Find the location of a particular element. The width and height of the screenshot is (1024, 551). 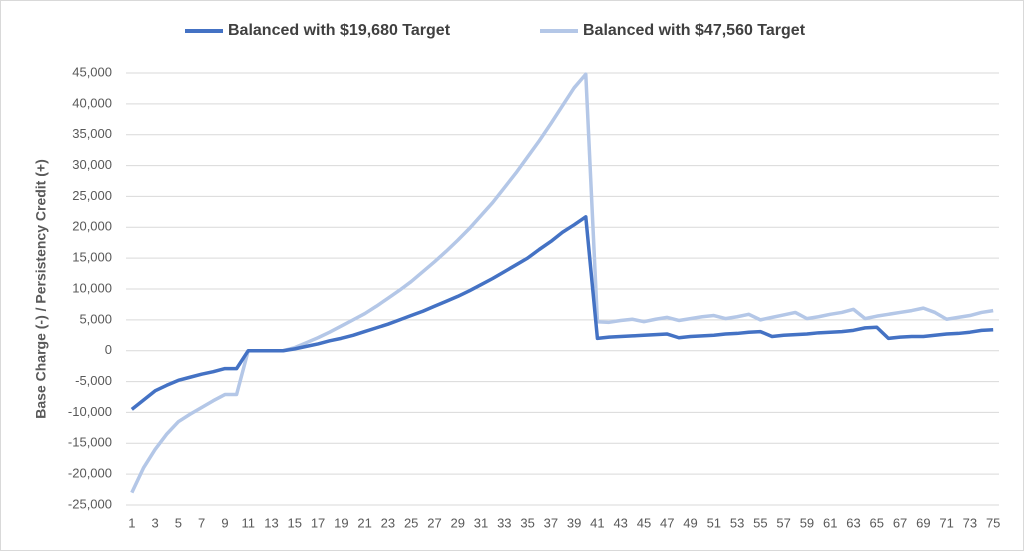

x-tick-label: 9 is located at coordinates (224, 522).